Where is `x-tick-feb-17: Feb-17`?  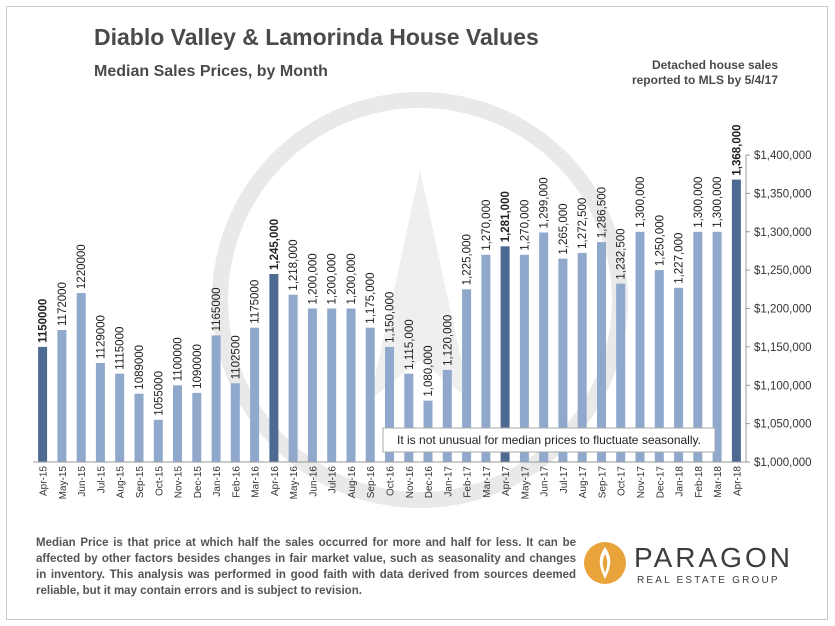 x-tick-feb-17: Feb-17 is located at coordinates (468, 482).